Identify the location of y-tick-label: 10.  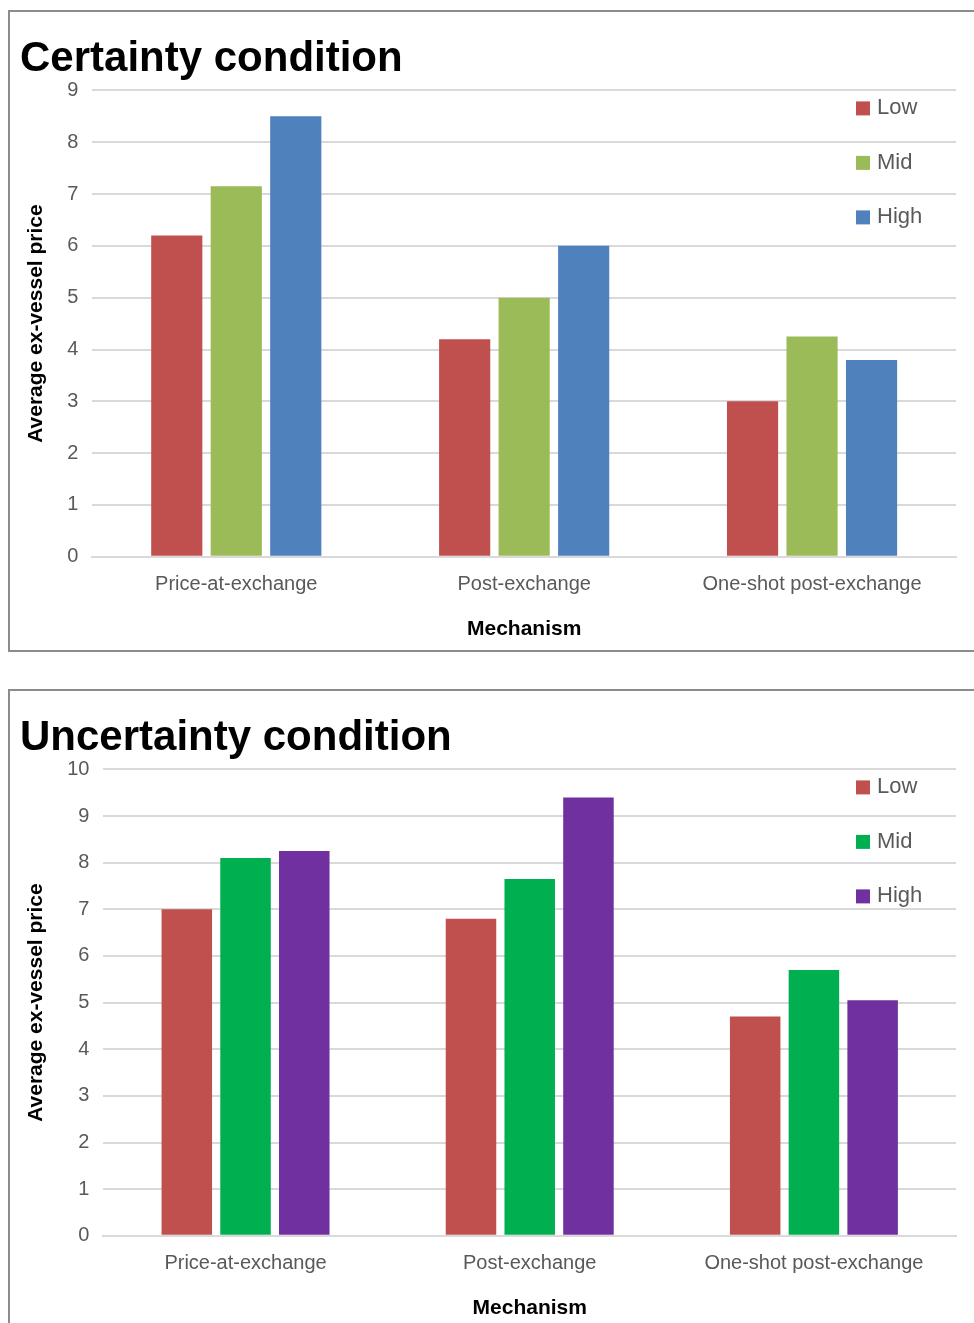
(78, 767).